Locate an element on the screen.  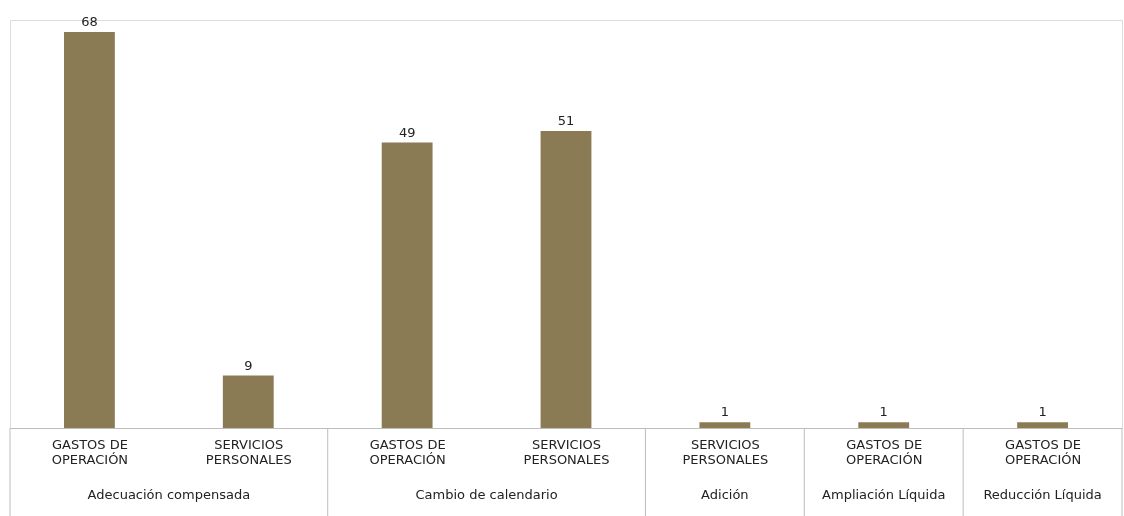
data-label: 68 is located at coordinates (89, 21).